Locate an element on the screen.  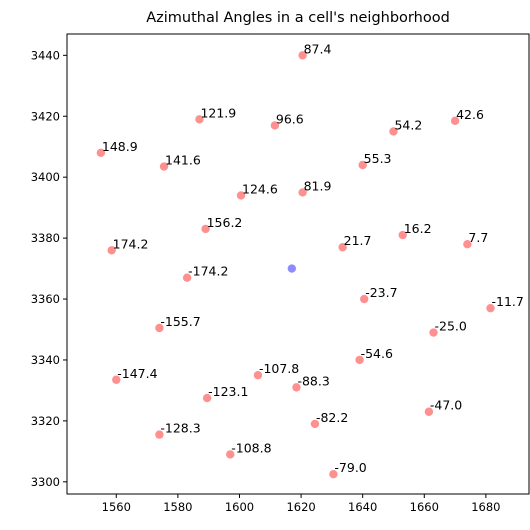
x-tick-label: 1560 is located at coordinates (116, 507).